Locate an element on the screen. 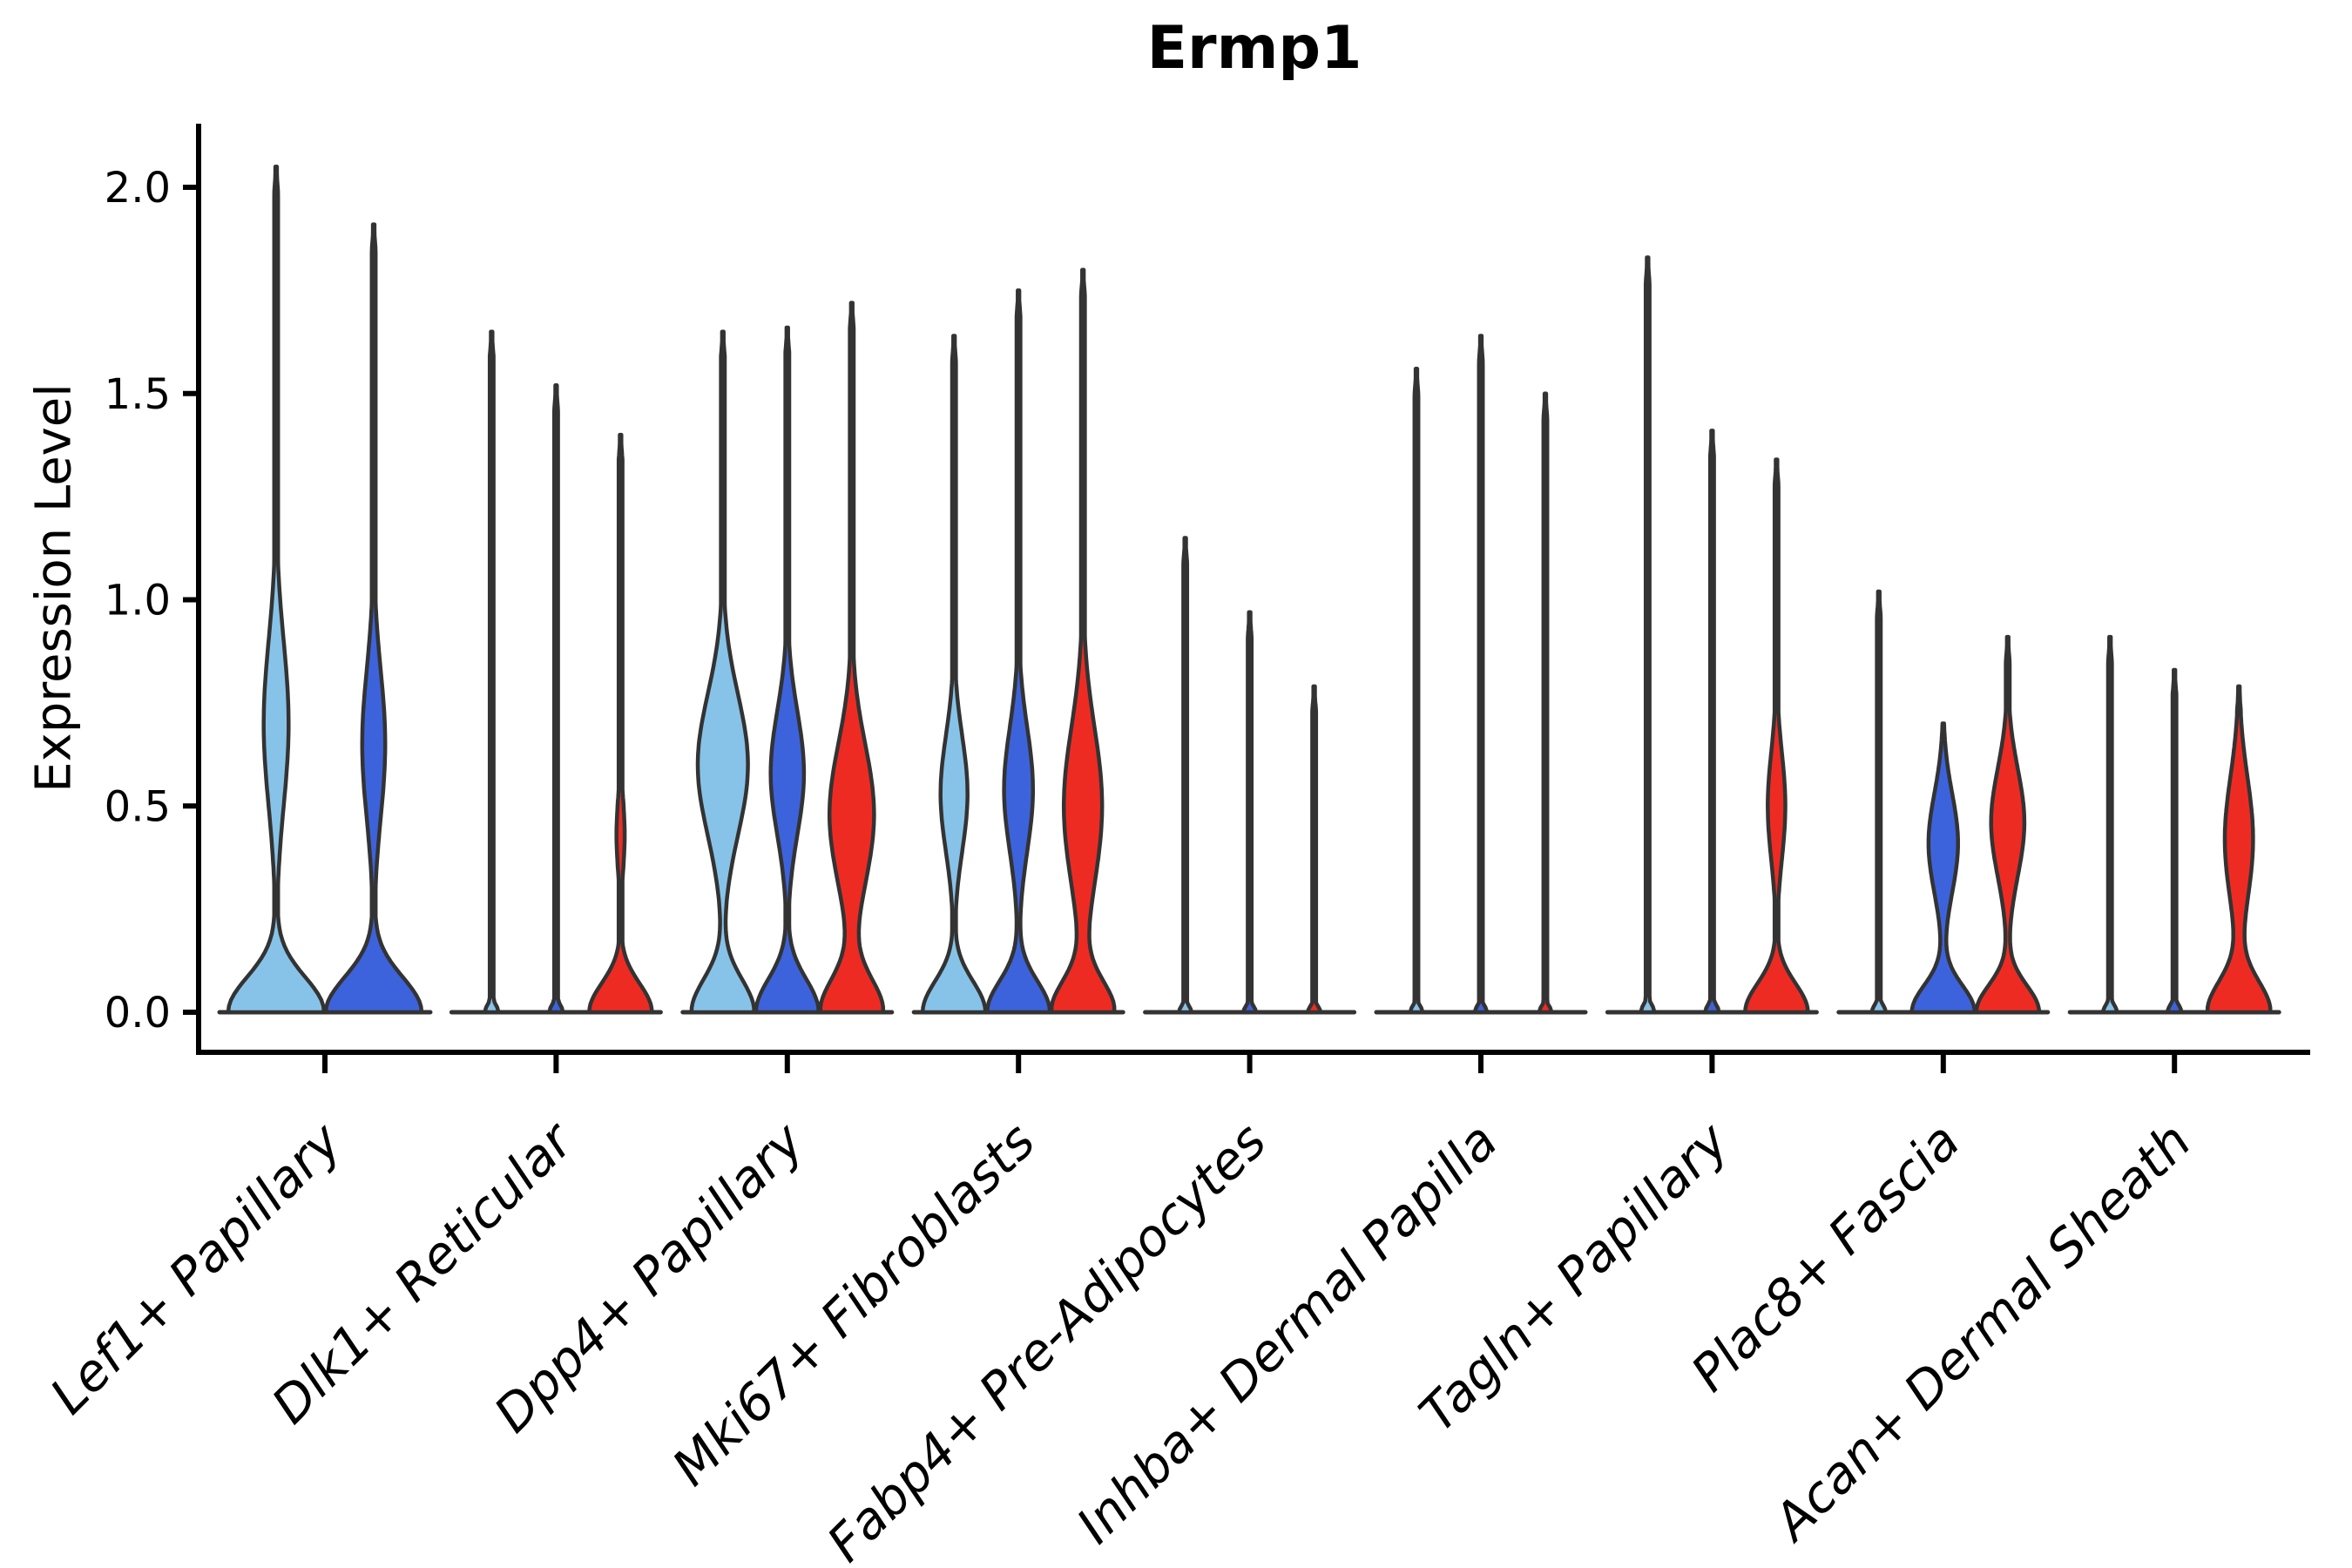  y-tick-label: 1.5 is located at coordinates (138, 394).